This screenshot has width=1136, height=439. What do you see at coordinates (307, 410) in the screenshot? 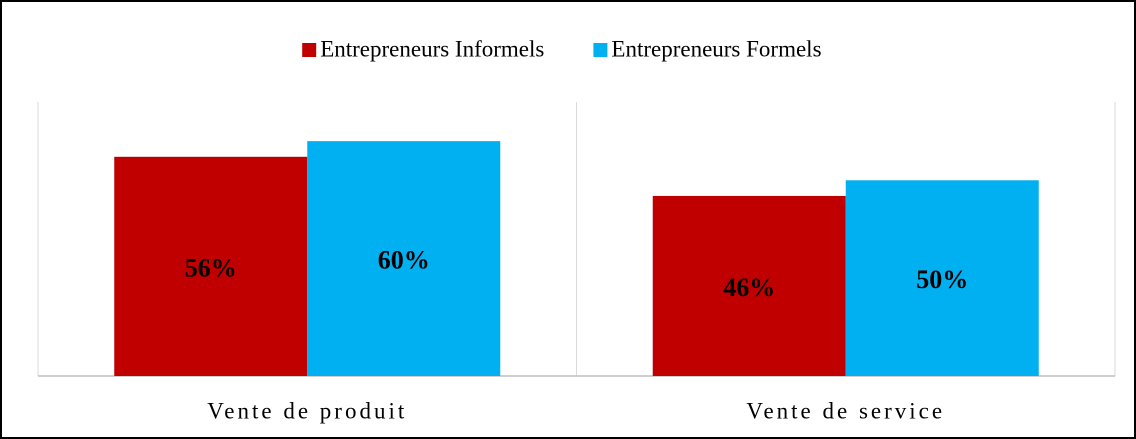
I see `x-tick-label: Vente de produit` at bounding box center [307, 410].